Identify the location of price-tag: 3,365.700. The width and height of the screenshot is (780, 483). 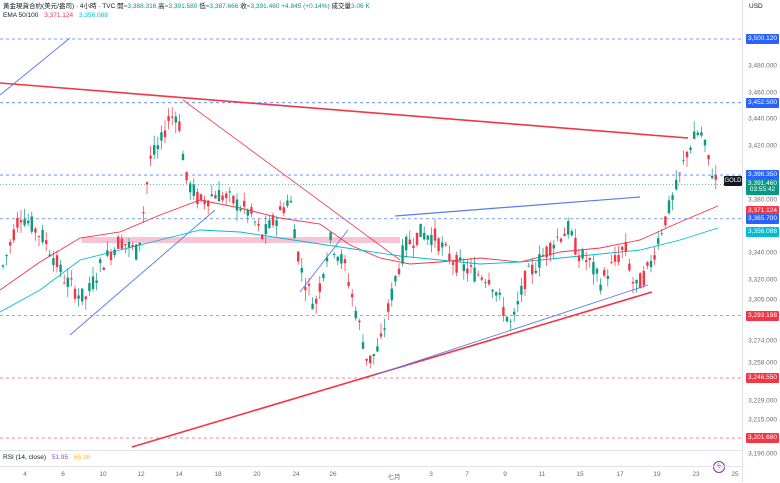
(762, 218).